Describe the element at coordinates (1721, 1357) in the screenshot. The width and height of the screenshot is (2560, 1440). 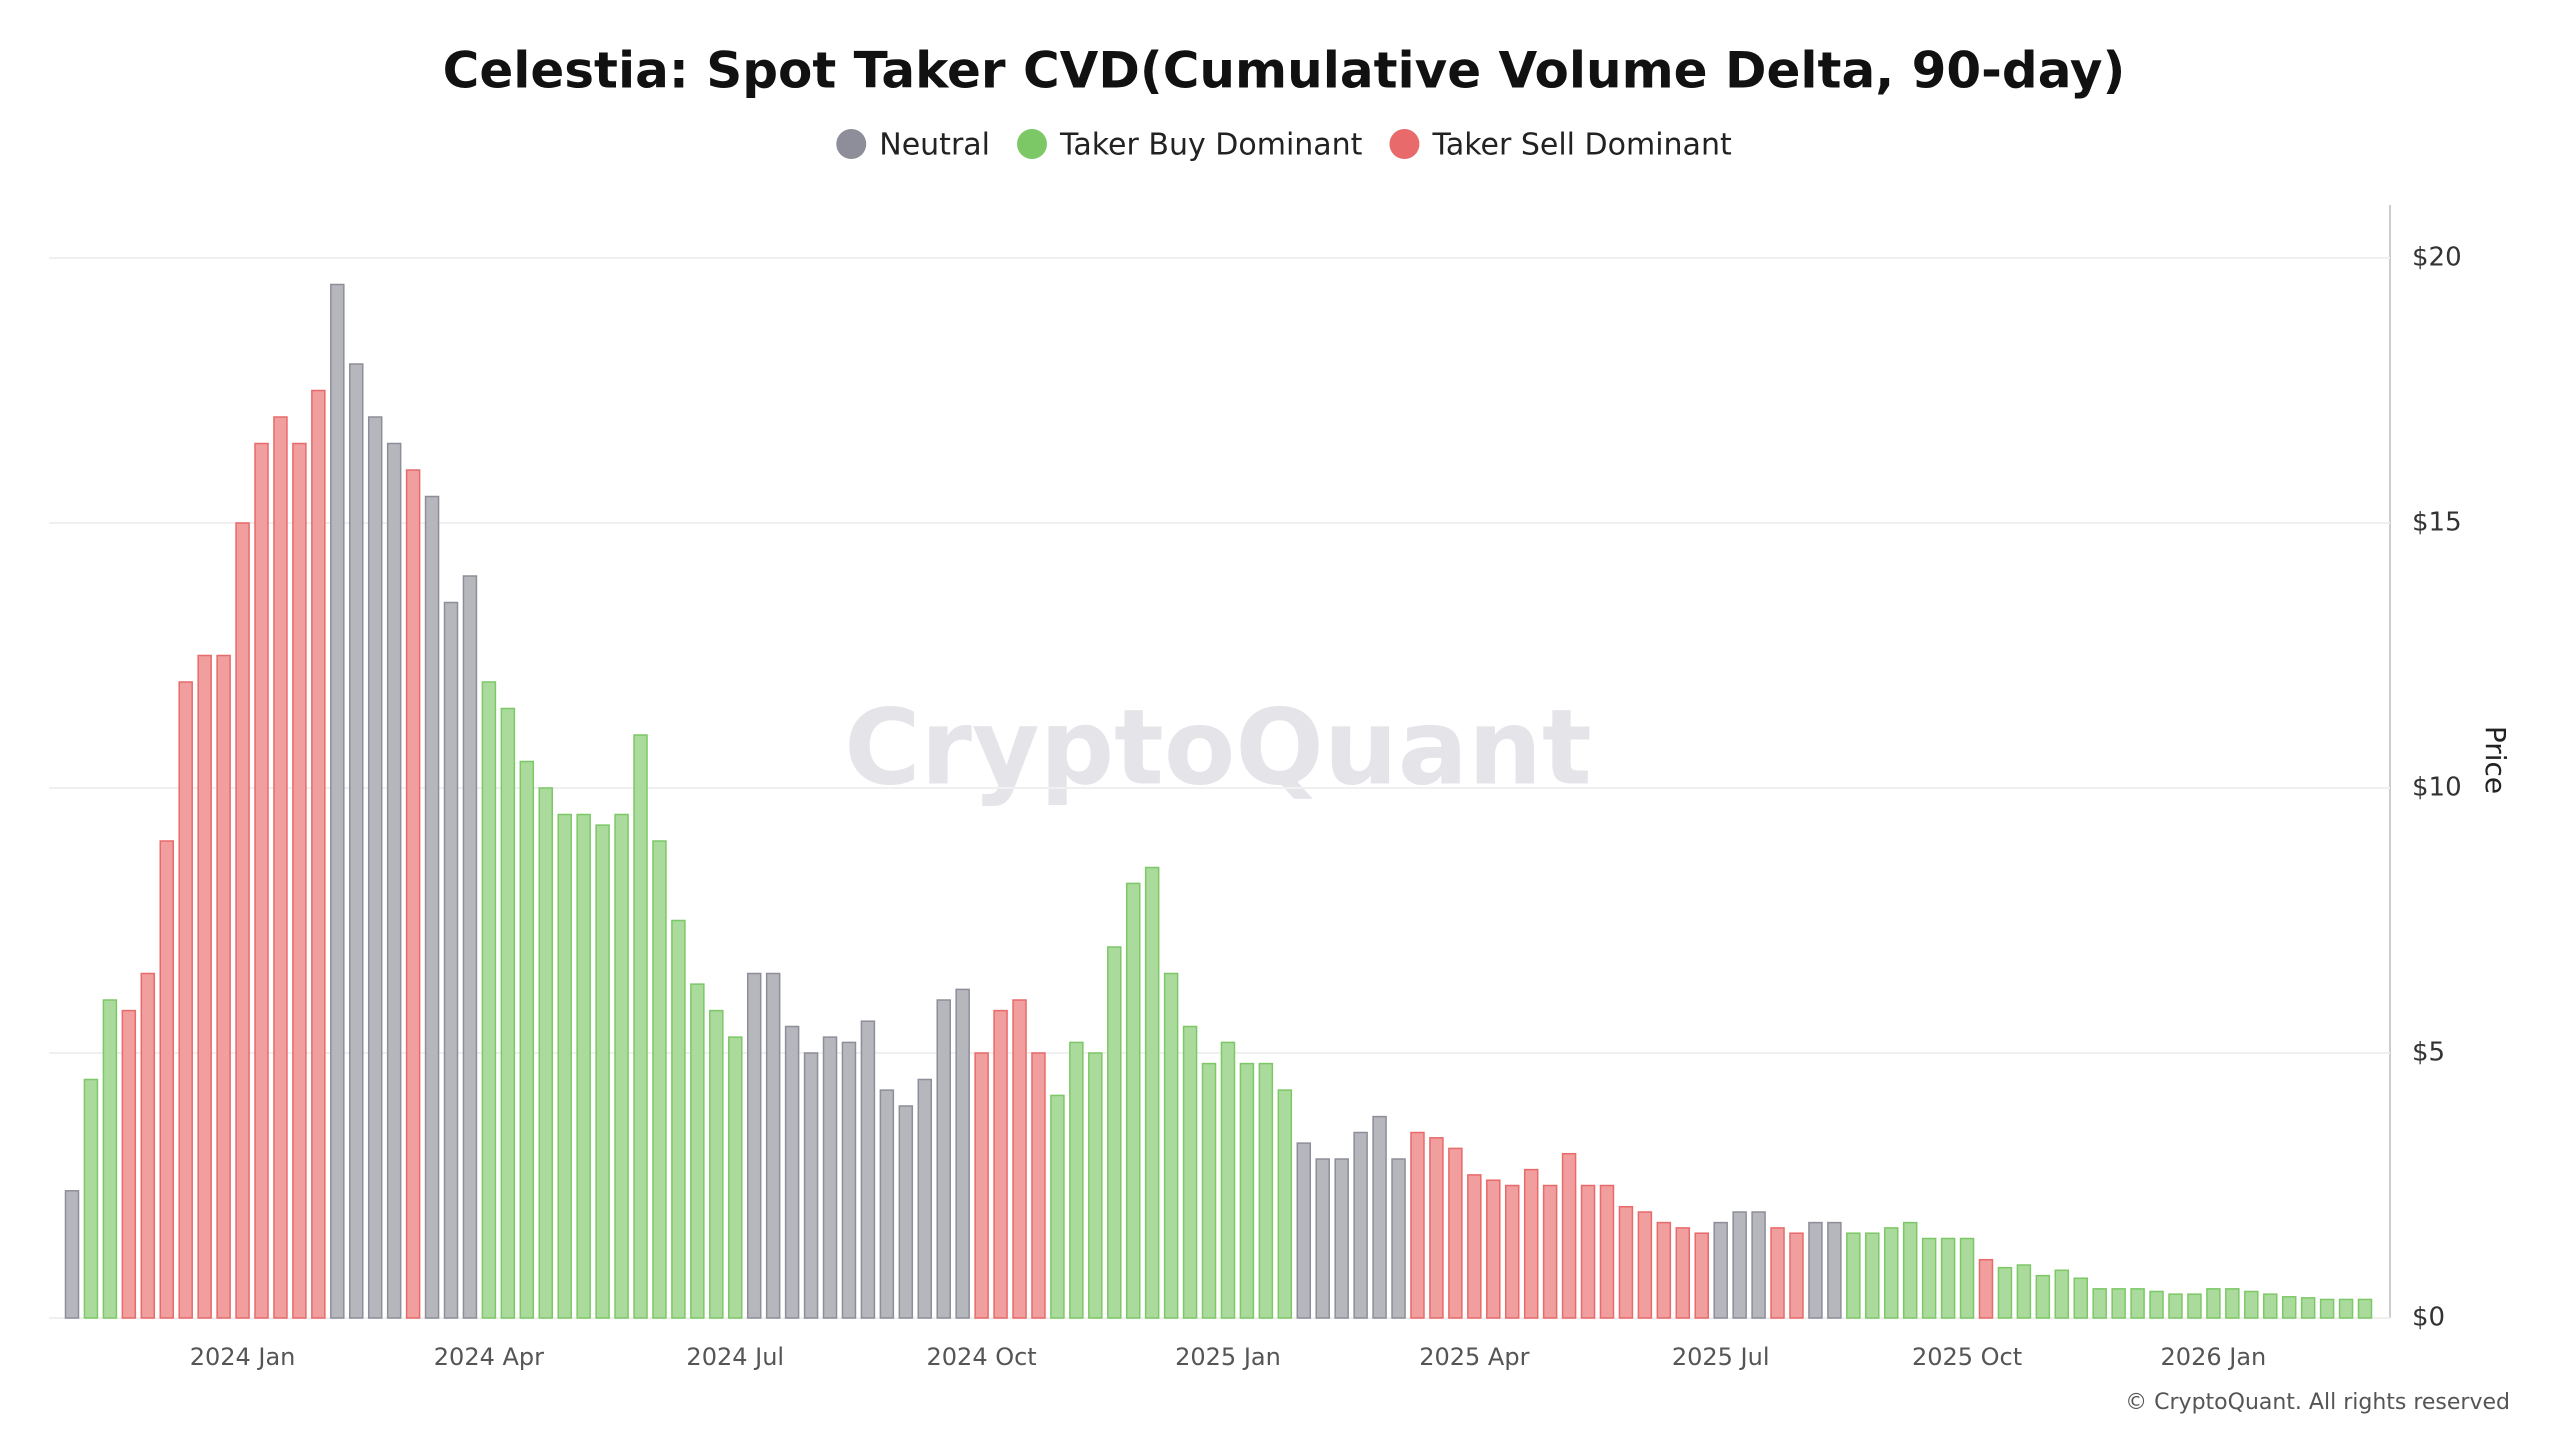
I see `x-tick-label: 2025 Jul` at that location.